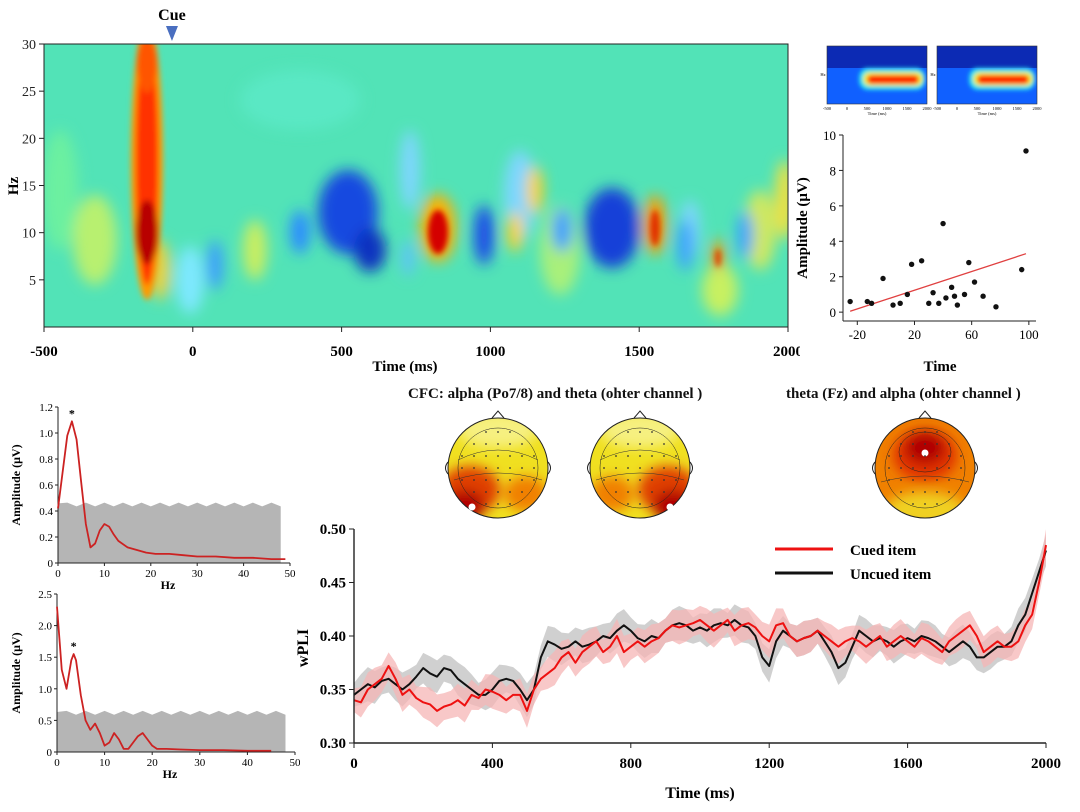 The height and width of the screenshot is (812, 1080). Describe the element at coordinates (46, 512) in the screenshot. I see `y-tick-label: 0.4` at that location.